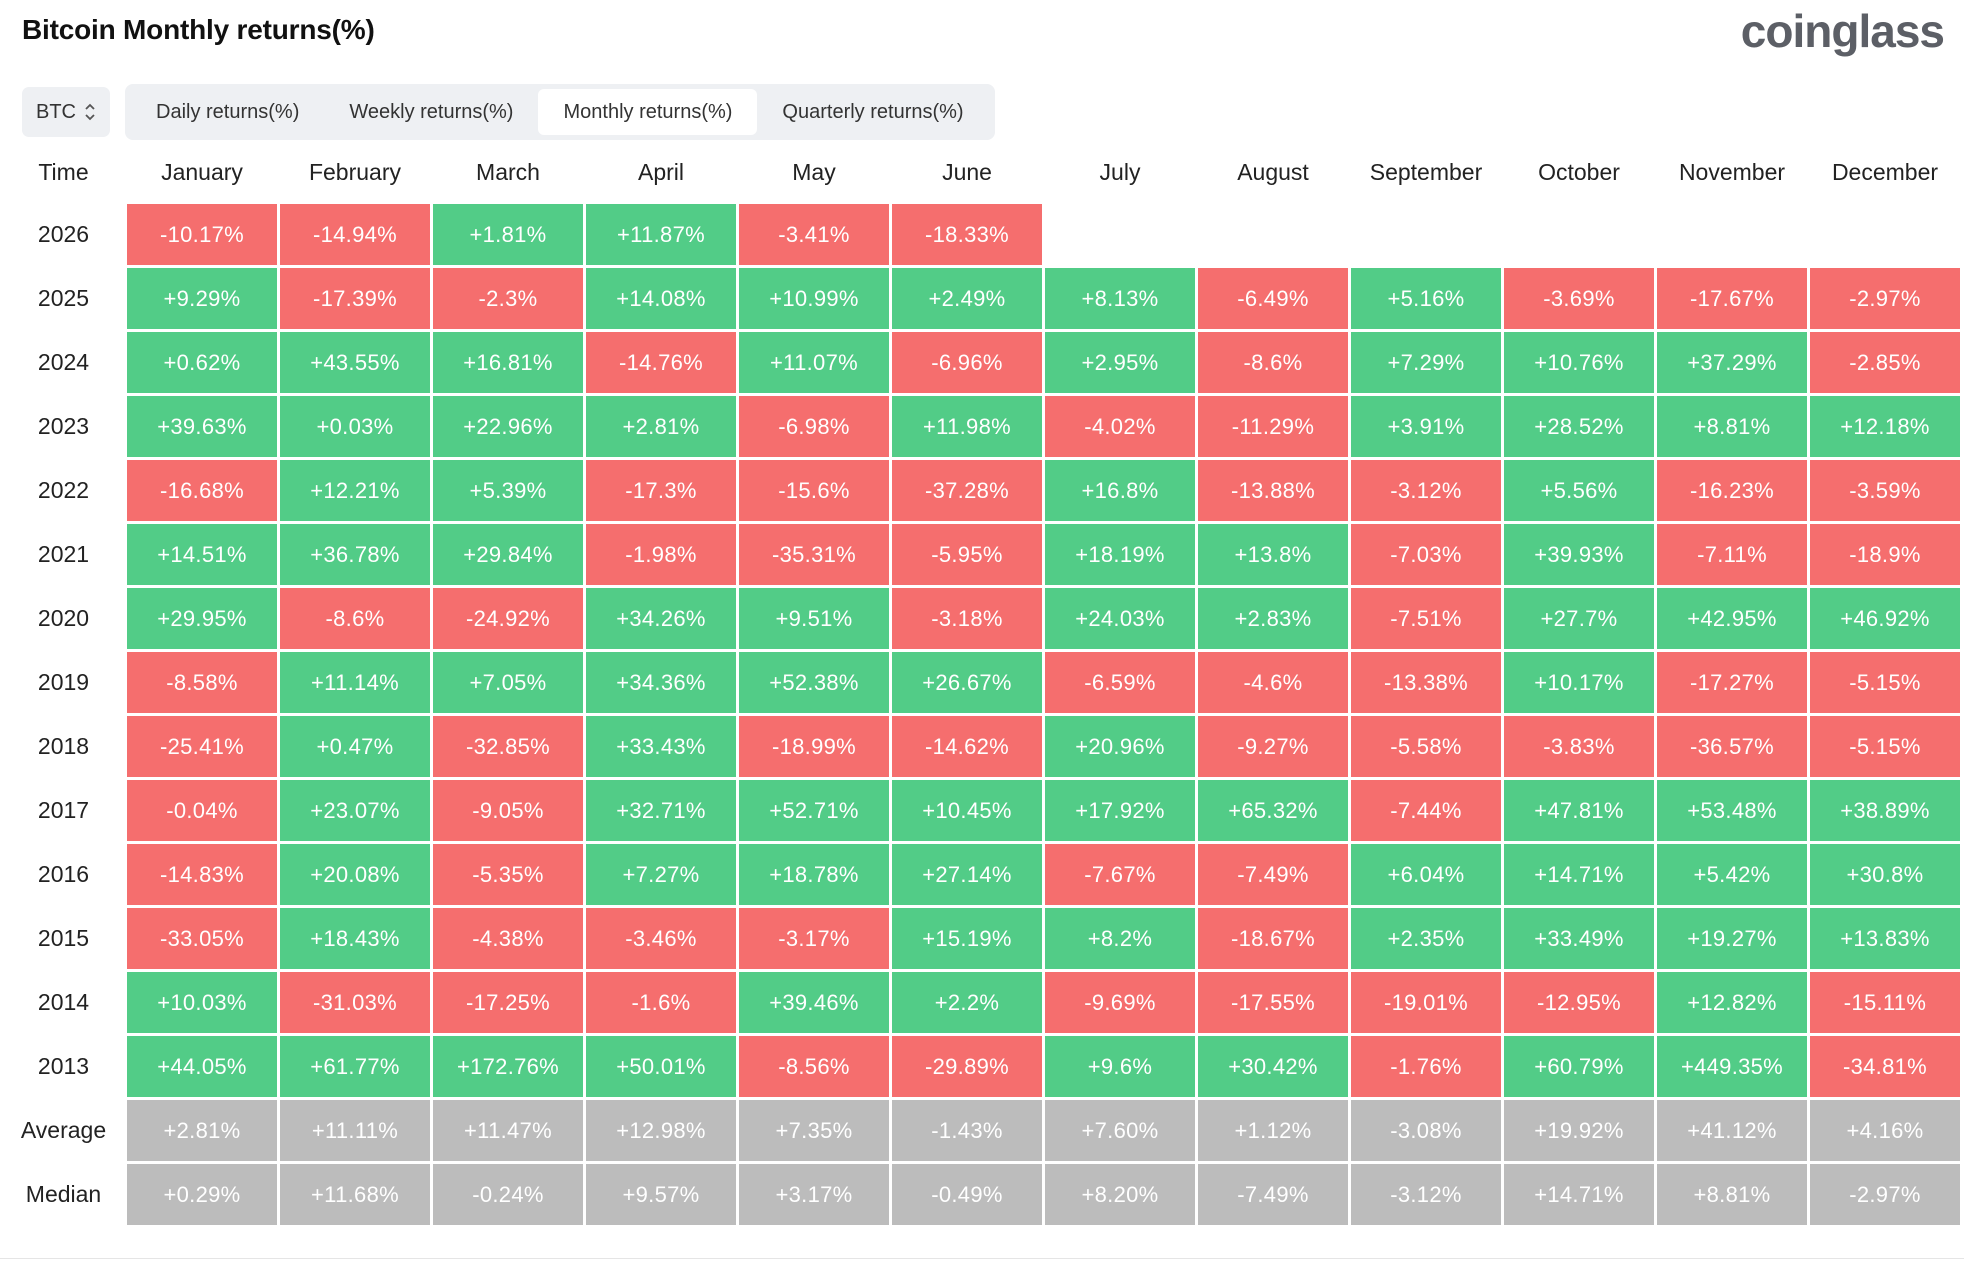  I want to click on return-cell: -5.35%, so click(508, 874).